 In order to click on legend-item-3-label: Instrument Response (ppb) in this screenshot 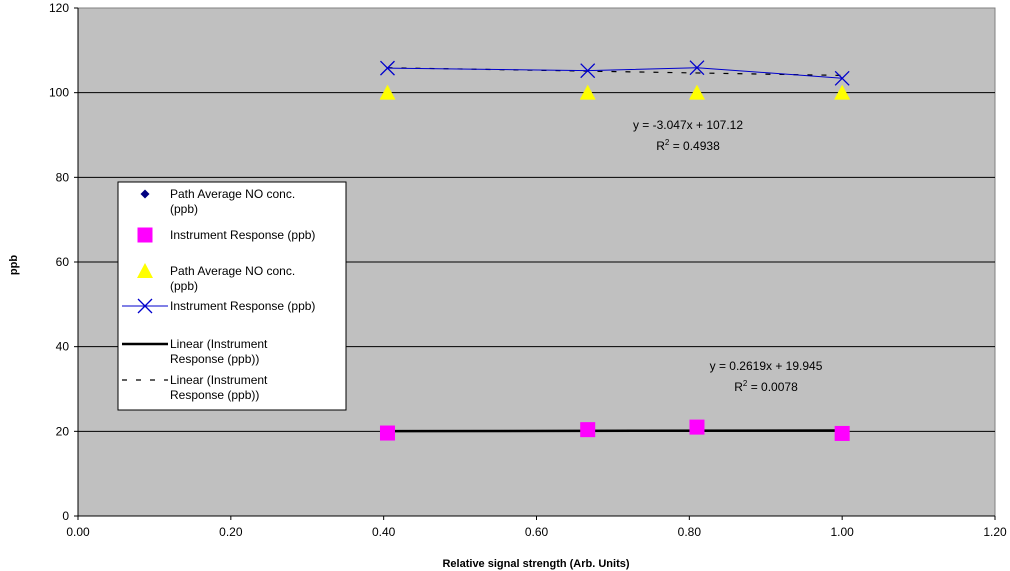, I will do `click(242, 306)`.